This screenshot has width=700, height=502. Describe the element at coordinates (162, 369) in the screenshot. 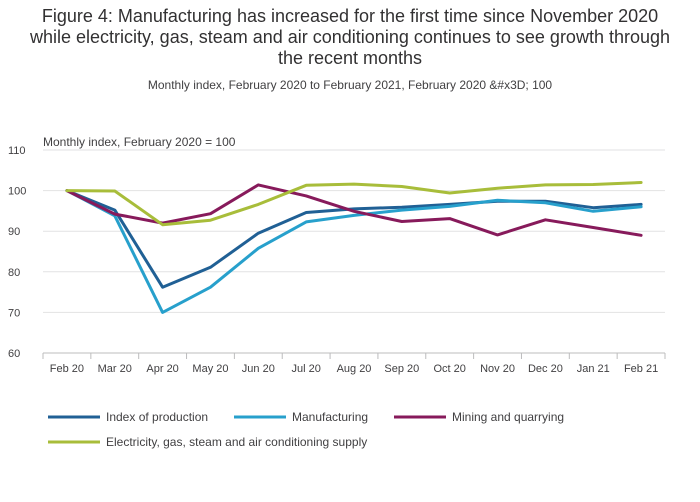

I see `x-tick-label: Apr 20` at that location.